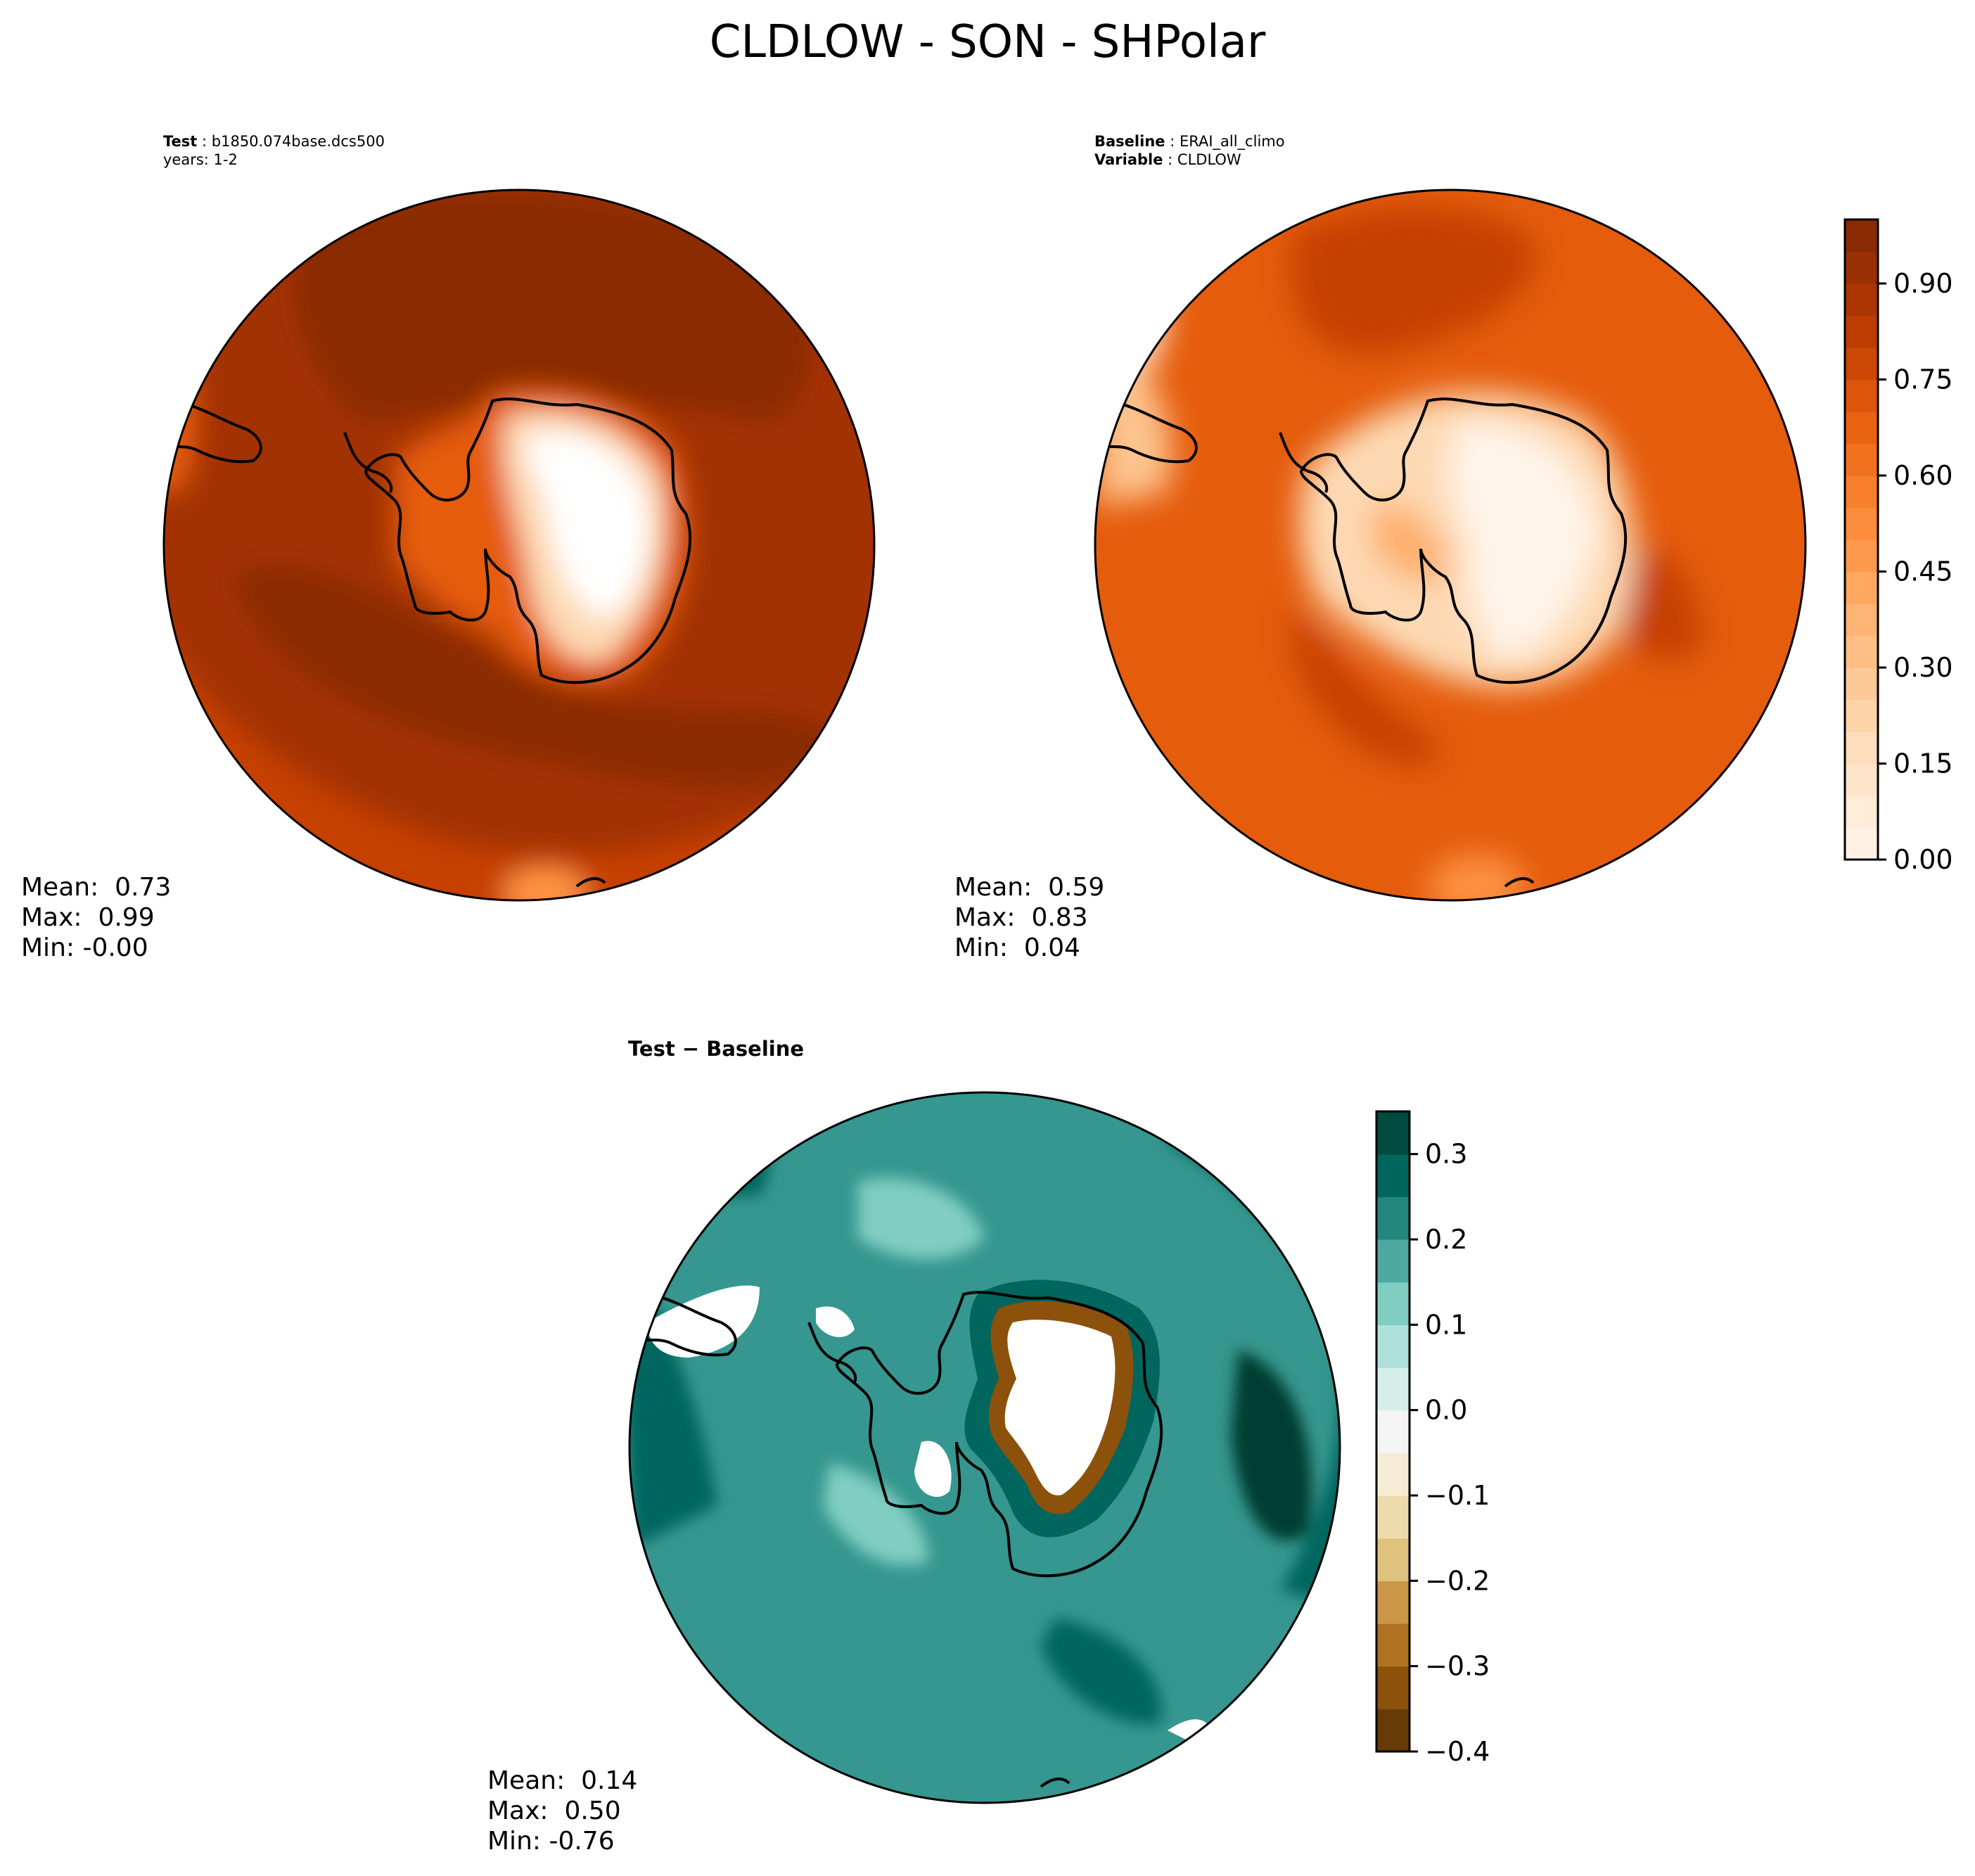  I want to click on baseline-value: ERAI_all_climo, so click(1232, 141).